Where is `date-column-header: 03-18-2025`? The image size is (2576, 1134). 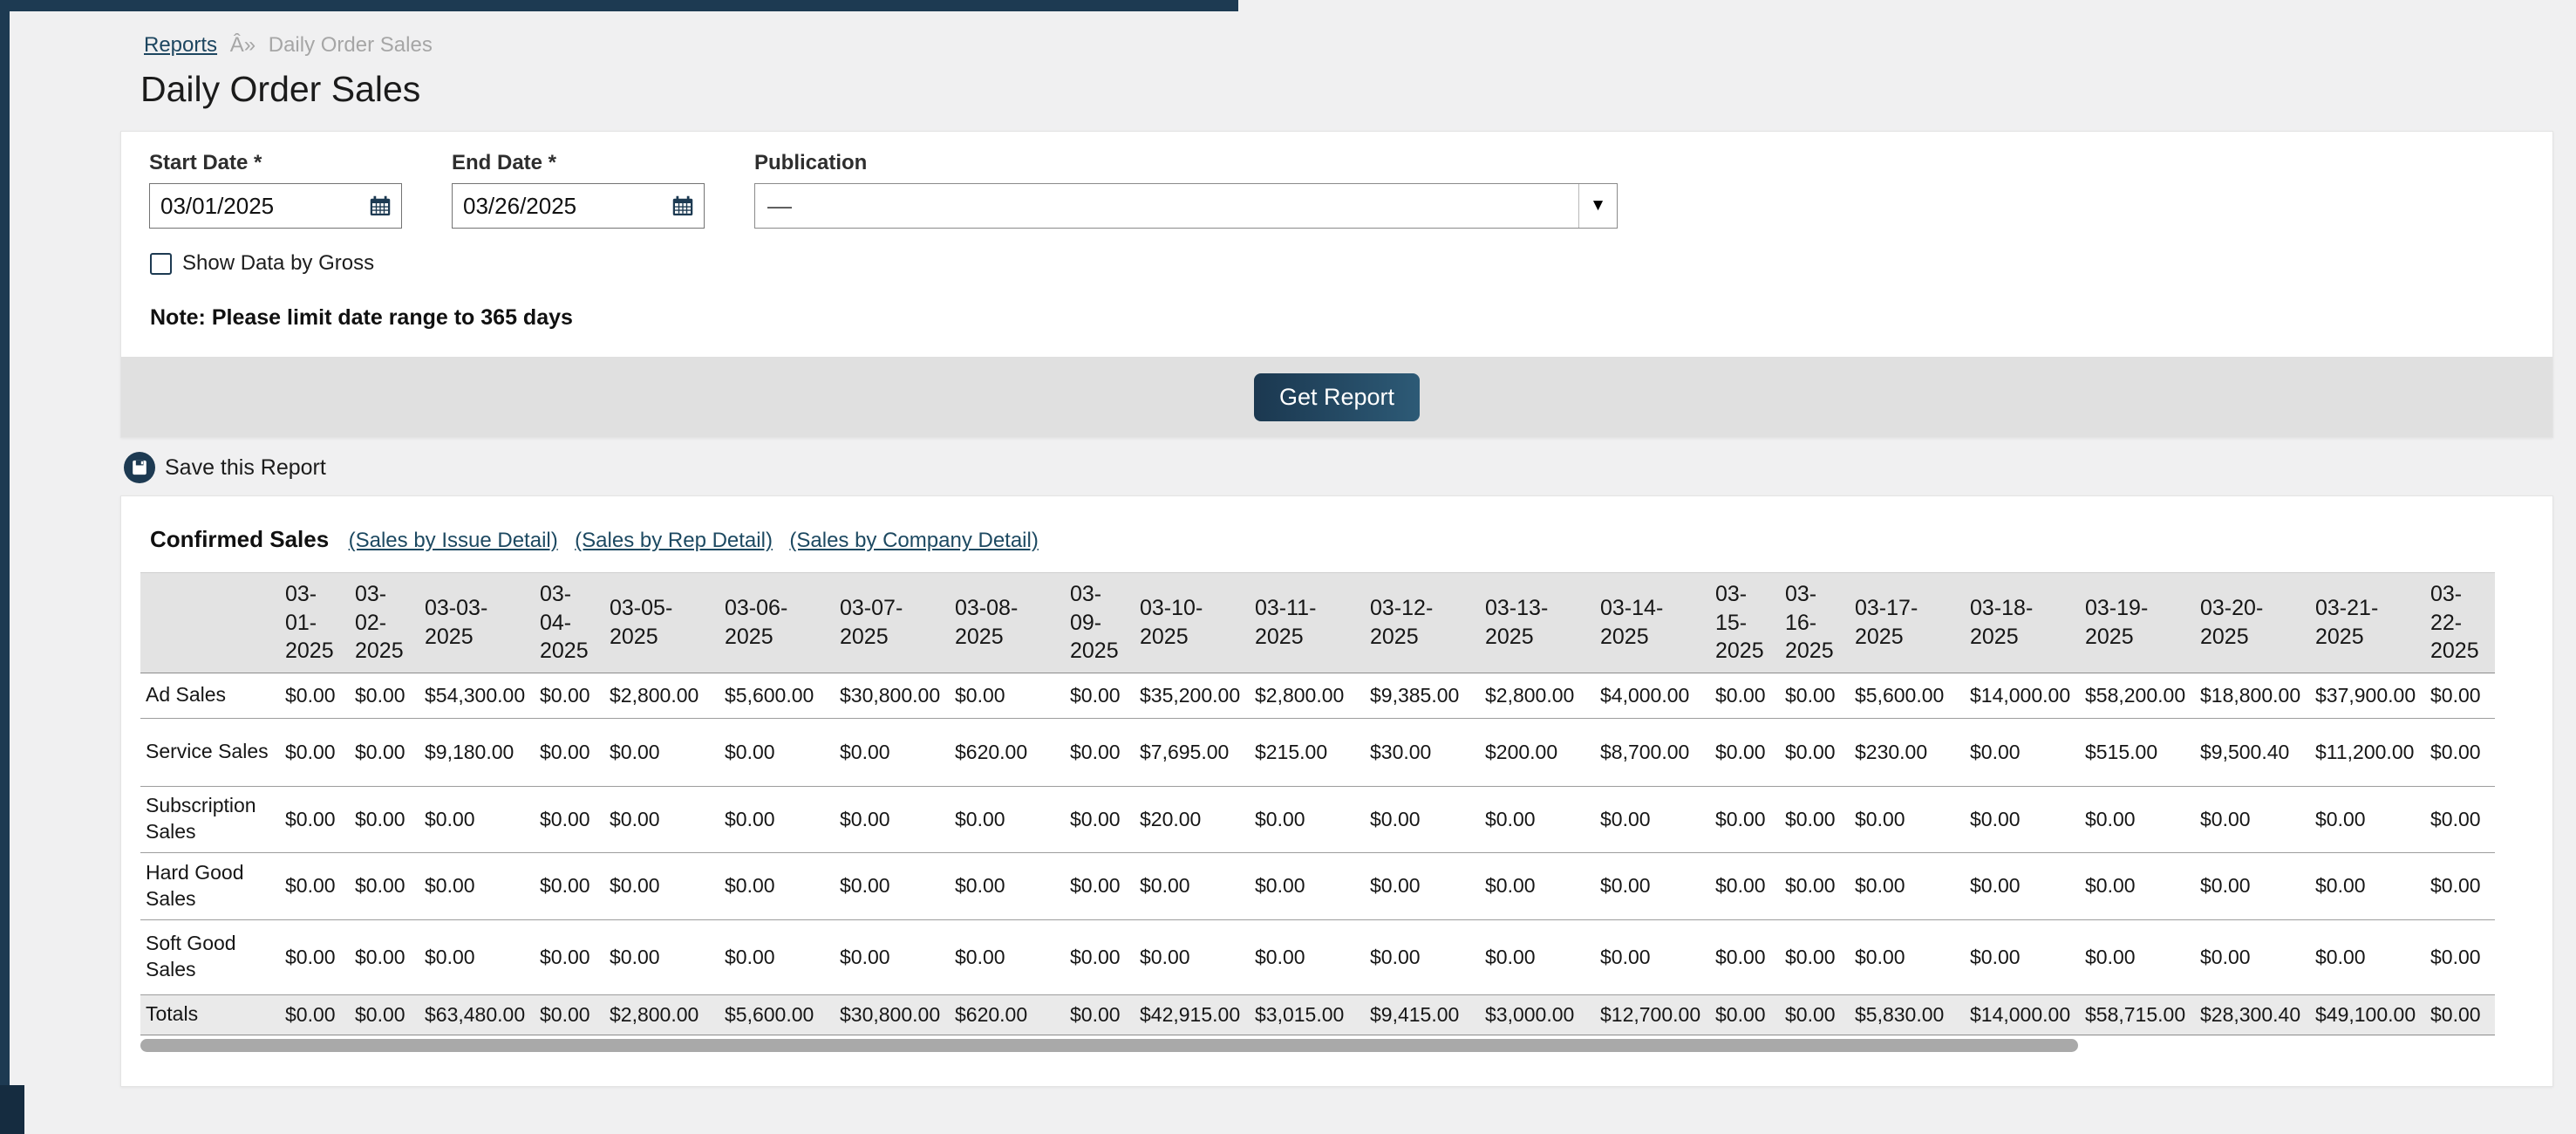 date-column-header: 03-18-2025 is located at coordinates (2023, 622).